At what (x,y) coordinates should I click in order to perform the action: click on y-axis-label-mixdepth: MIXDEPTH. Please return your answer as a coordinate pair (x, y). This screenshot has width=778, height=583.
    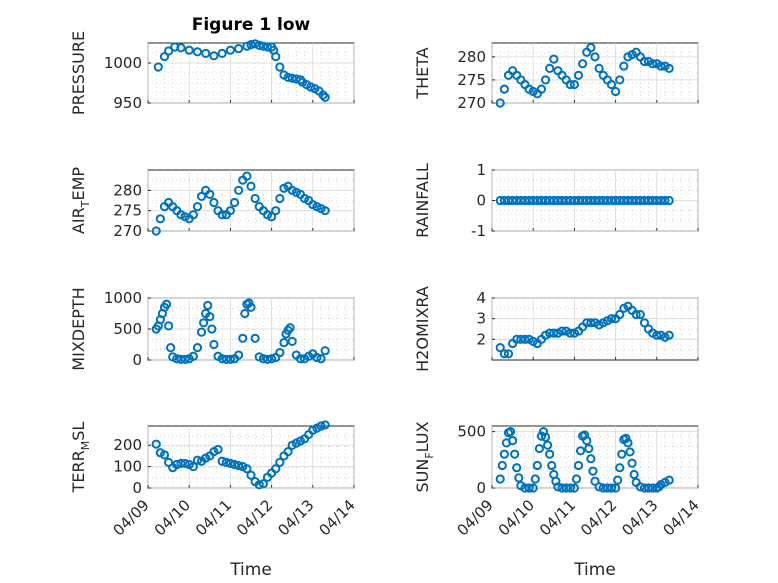
    Looking at the image, I should click on (78, 328).